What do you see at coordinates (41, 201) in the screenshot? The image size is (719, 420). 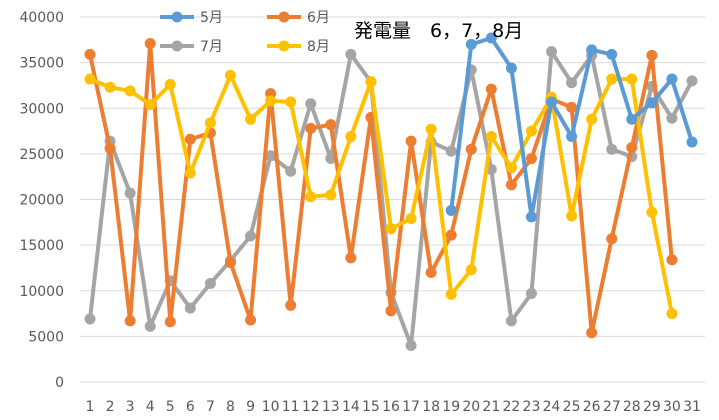 I see `y-tick-label: 20000` at bounding box center [41, 201].